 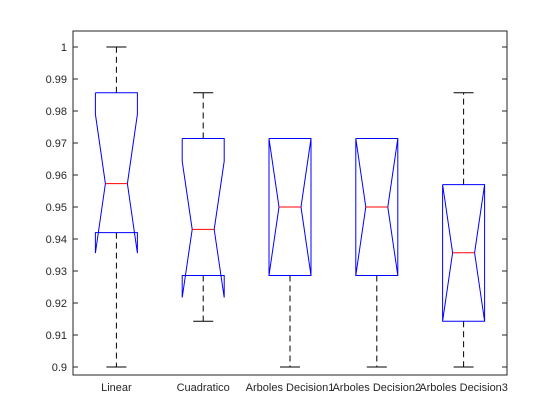 I want to click on y-tick-label: 0.99, so click(x=56, y=80).